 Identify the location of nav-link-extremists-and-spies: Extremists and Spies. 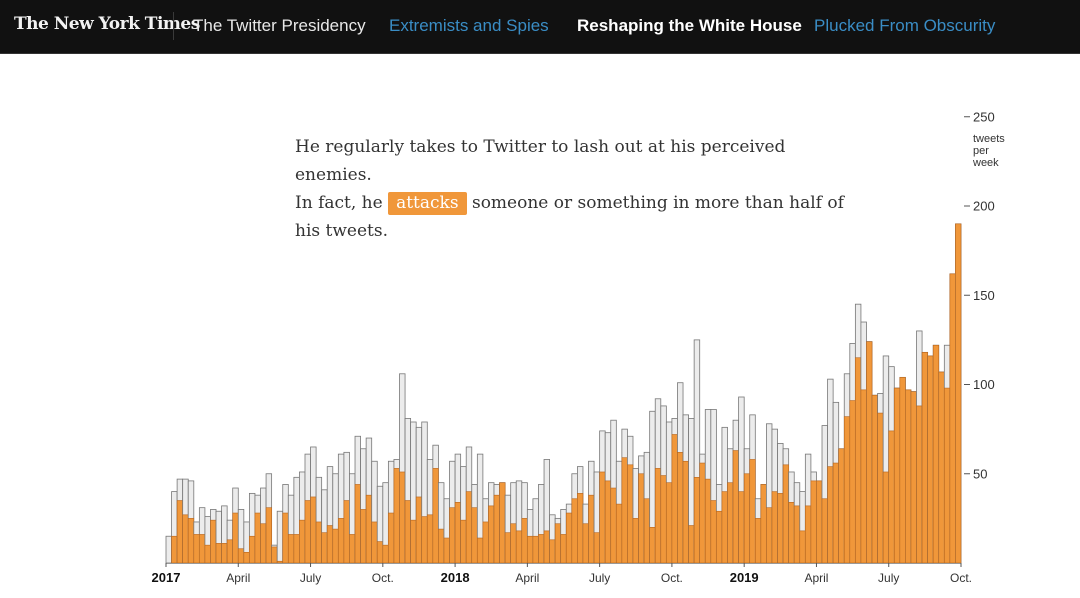
(469, 25).